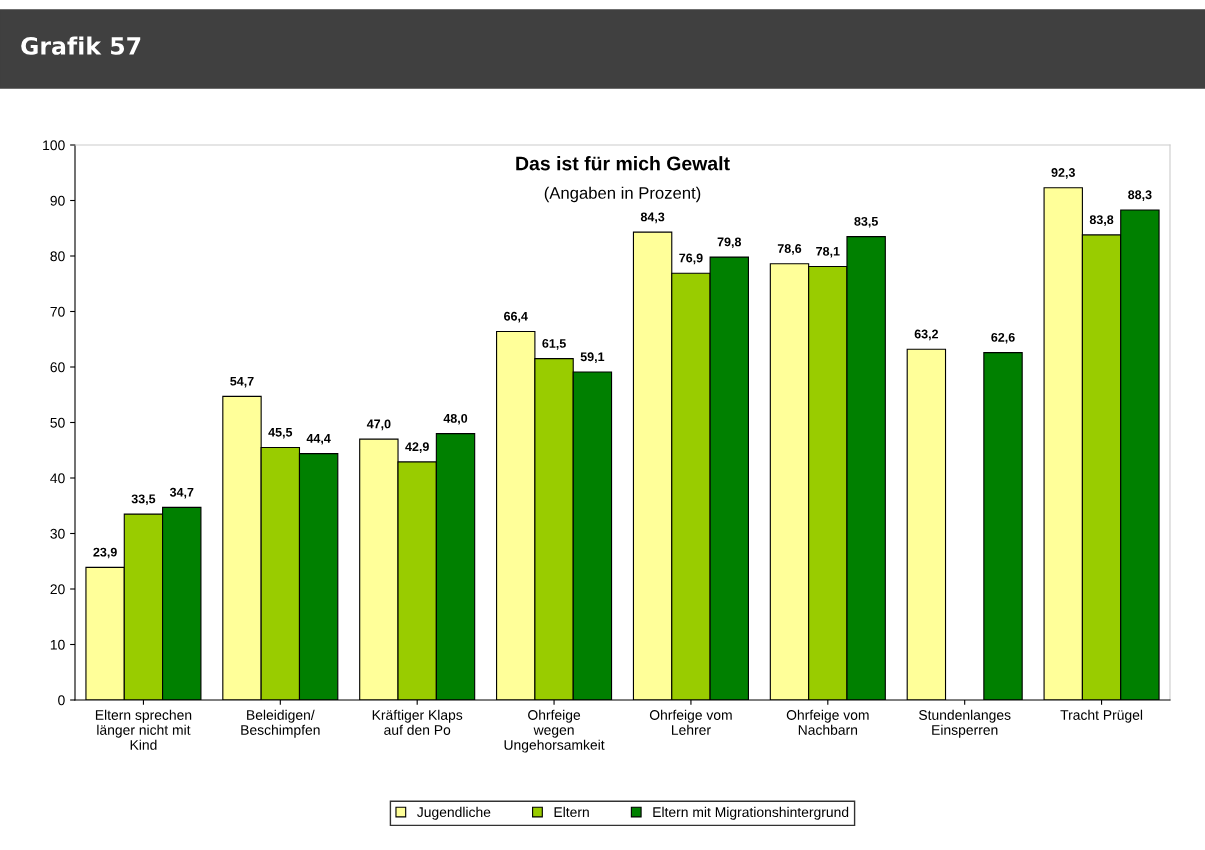  Describe the element at coordinates (280, 723) in the screenshot. I see `x-tick-label: Beleidigen/ Beschimpfen` at that location.